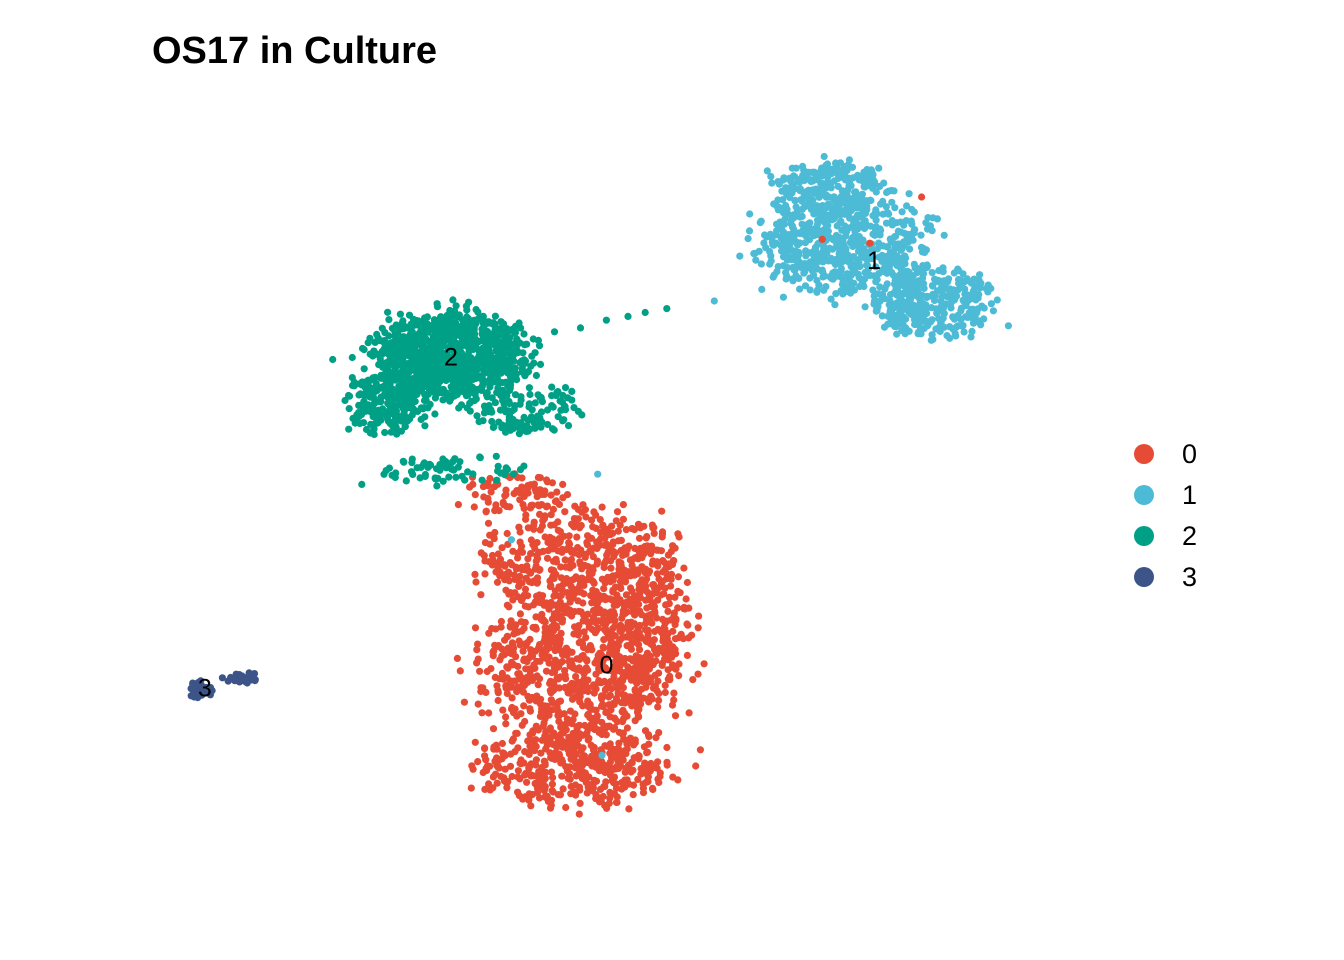 The height and width of the screenshot is (960, 1344). What do you see at coordinates (294, 51) in the screenshot?
I see `chart-title: OS17 in Culture` at bounding box center [294, 51].